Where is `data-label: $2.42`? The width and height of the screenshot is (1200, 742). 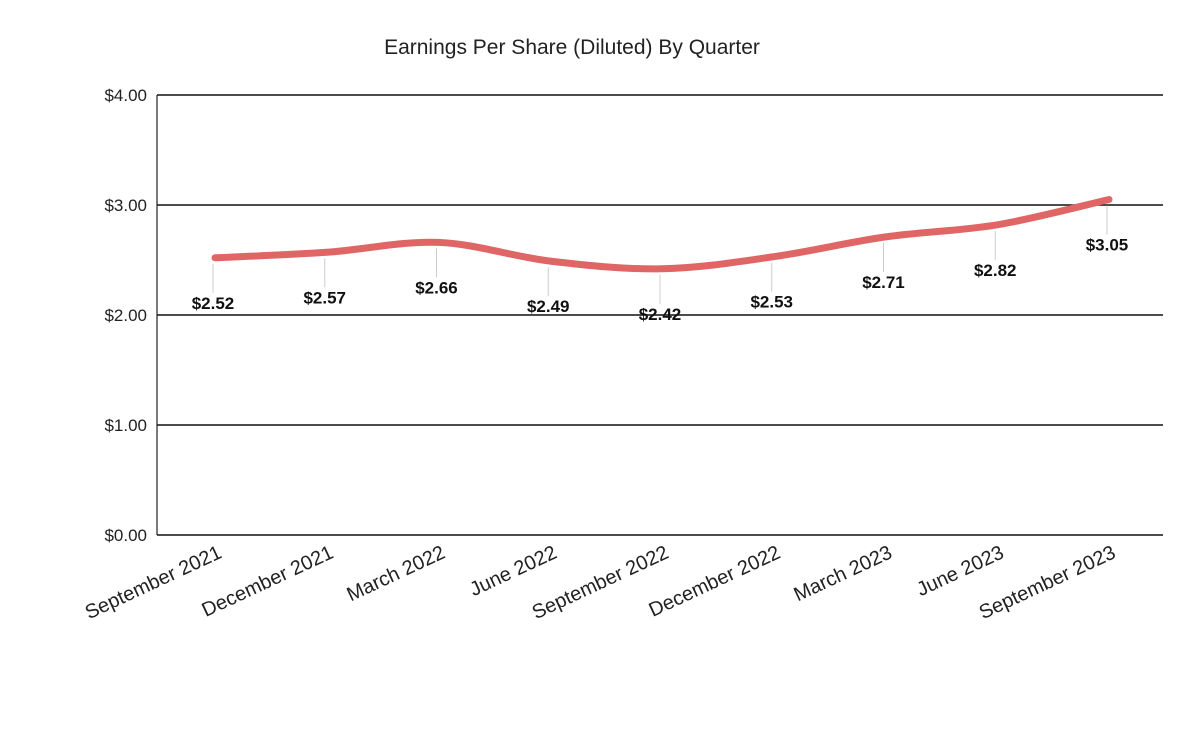
data-label: $2.42 is located at coordinates (660, 314).